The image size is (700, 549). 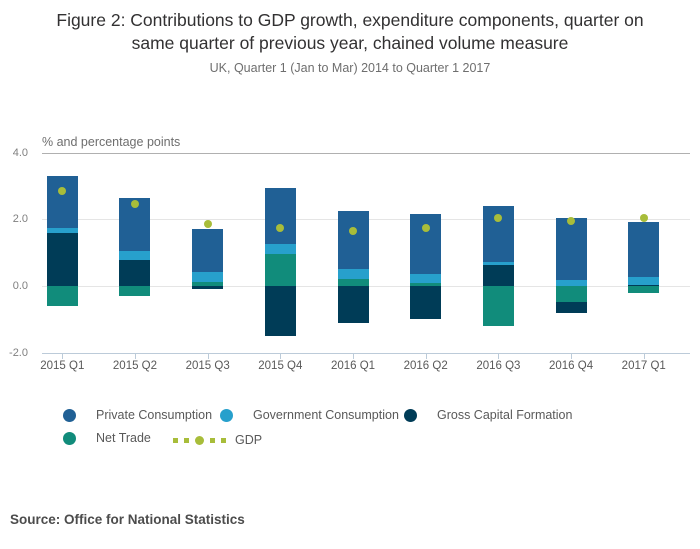 What do you see at coordinates (123, 438) in the screenshot?
I see `legend-label: Net Trade` at bounding box center [123, 438].